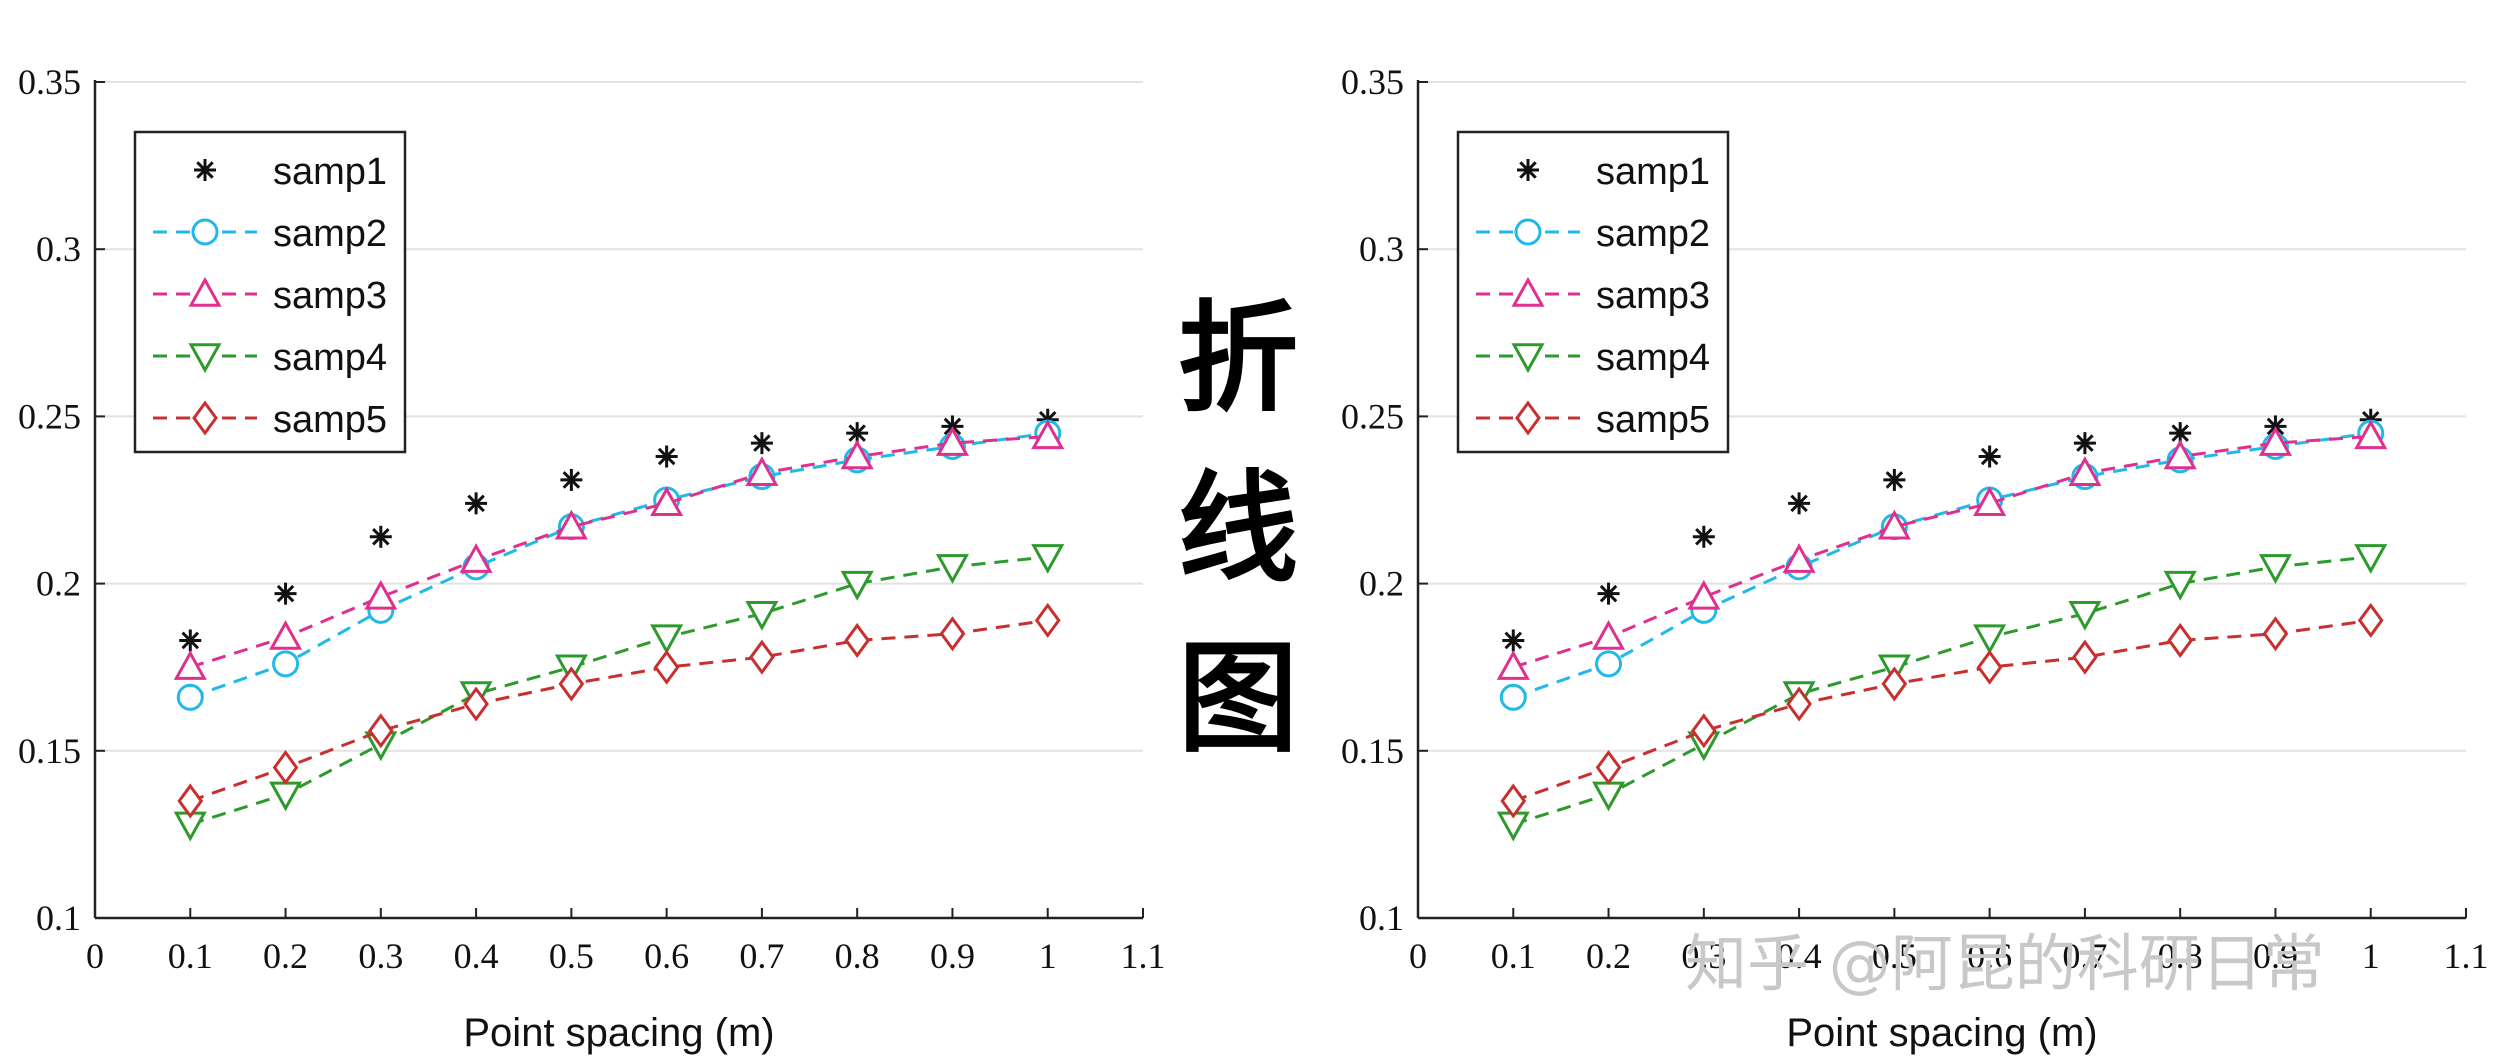  Describe the element at coordinates (286, 664) in the screenshot. I see `samp2-point-circle-marker` at that location.